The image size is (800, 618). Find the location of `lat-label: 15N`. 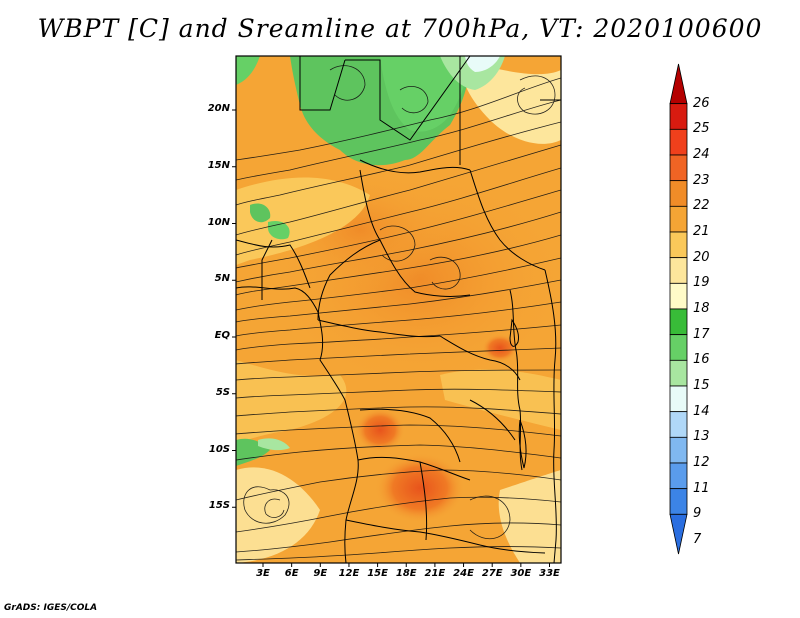

lat-label: 15N is located at coordinates (218, 165).